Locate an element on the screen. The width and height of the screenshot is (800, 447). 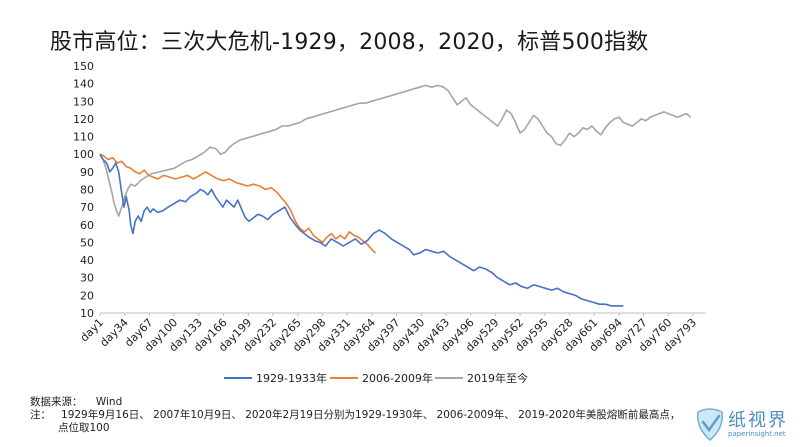
legend-label: 1929-1933年 is located at coordinates (291, 378).